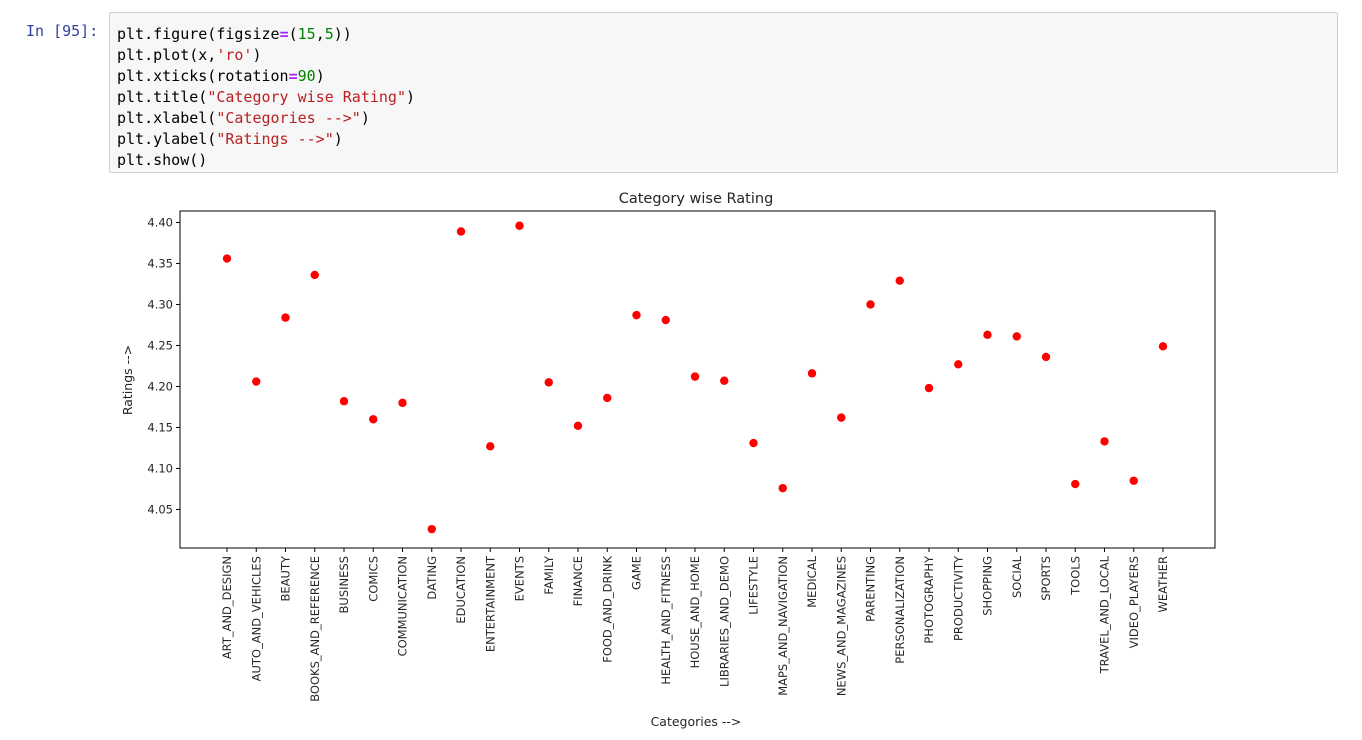 The width and height of the screenshot is (1362, 740). What do you see at coordinates (315, 629) in the screenshot?
I see `x-tick-label: BOOKS_AND_REFERENCE` at bounding box center [315, 629].